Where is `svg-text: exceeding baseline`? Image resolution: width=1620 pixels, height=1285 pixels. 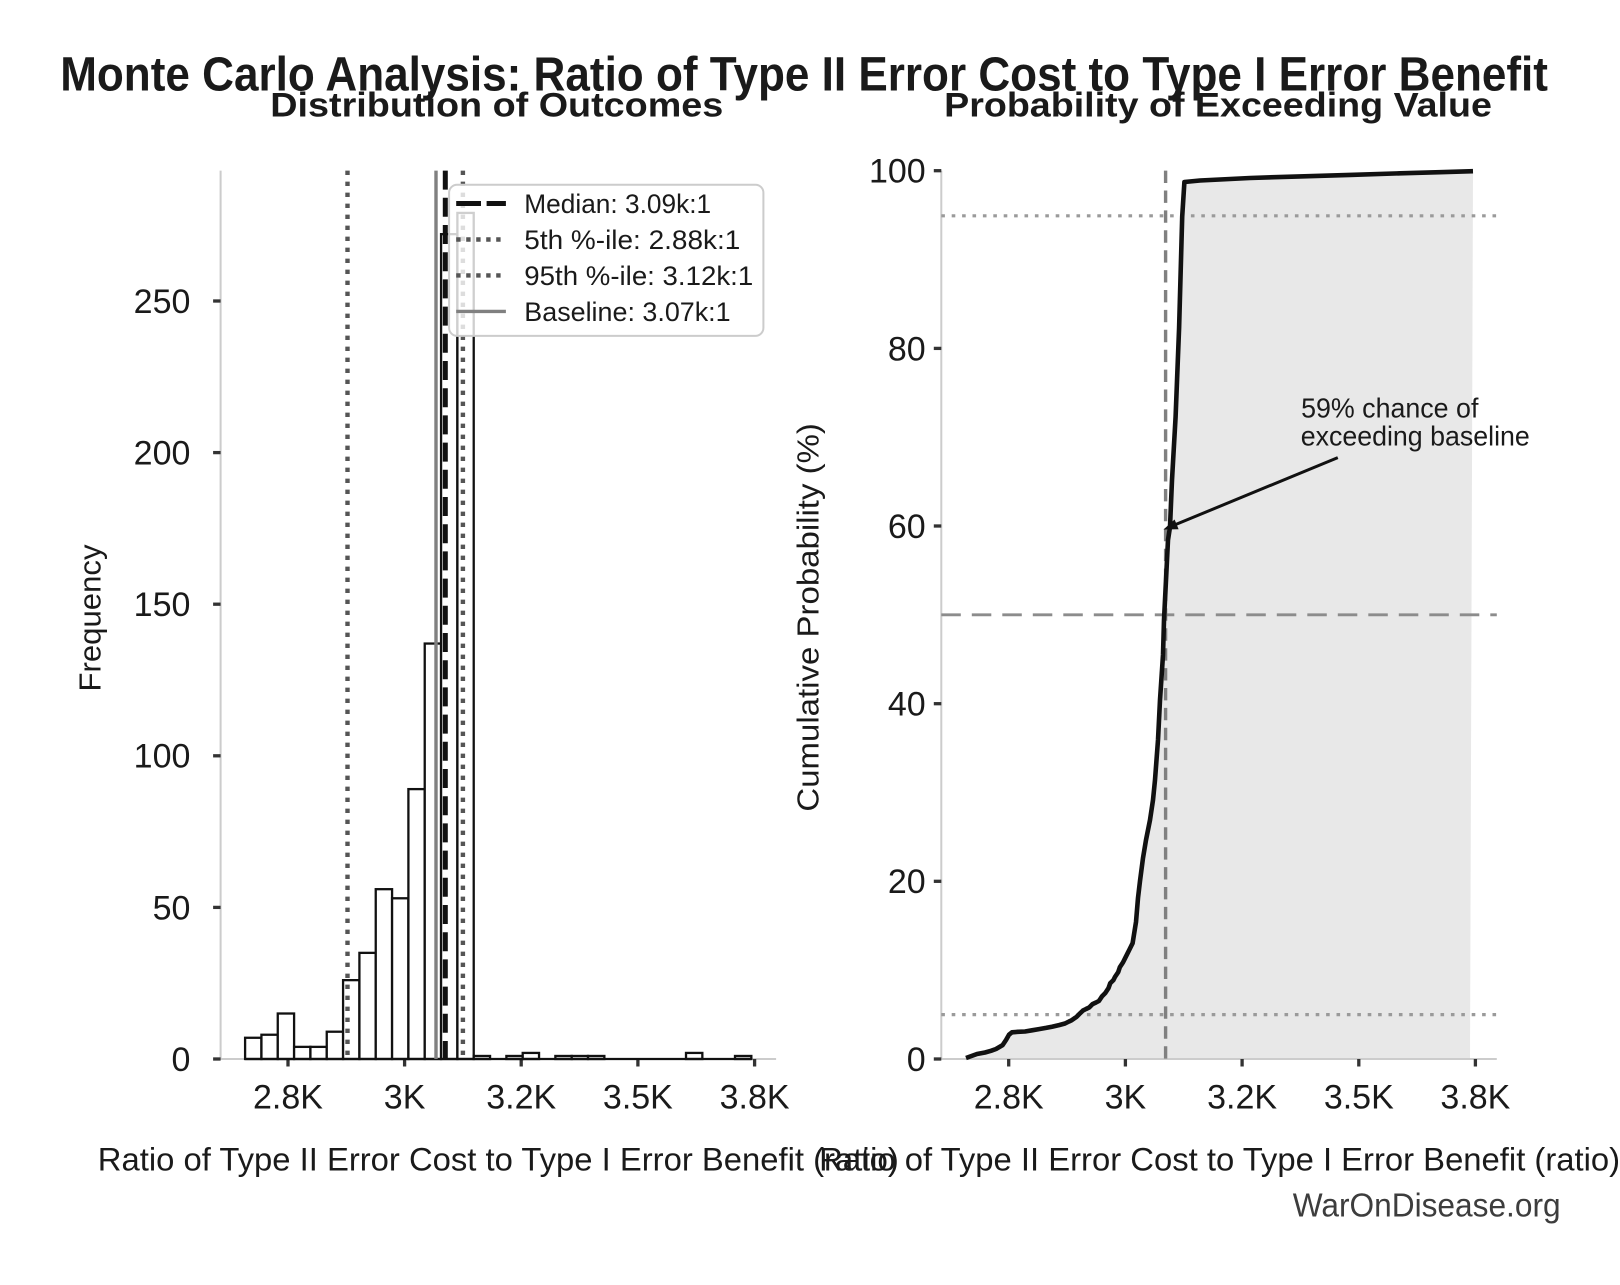 svg-text: exceeding baseline is located at coordinates (1415, 436).